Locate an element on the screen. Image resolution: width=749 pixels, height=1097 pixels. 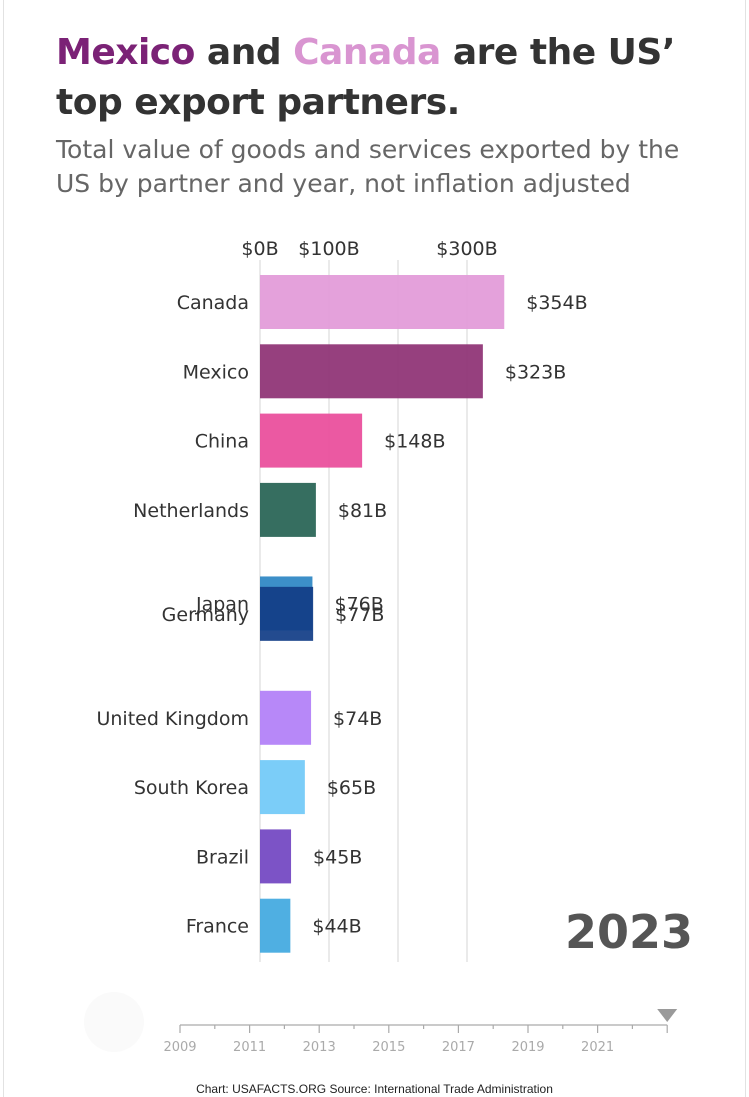
category-label: Brazil is located at coordinates (222, 857).